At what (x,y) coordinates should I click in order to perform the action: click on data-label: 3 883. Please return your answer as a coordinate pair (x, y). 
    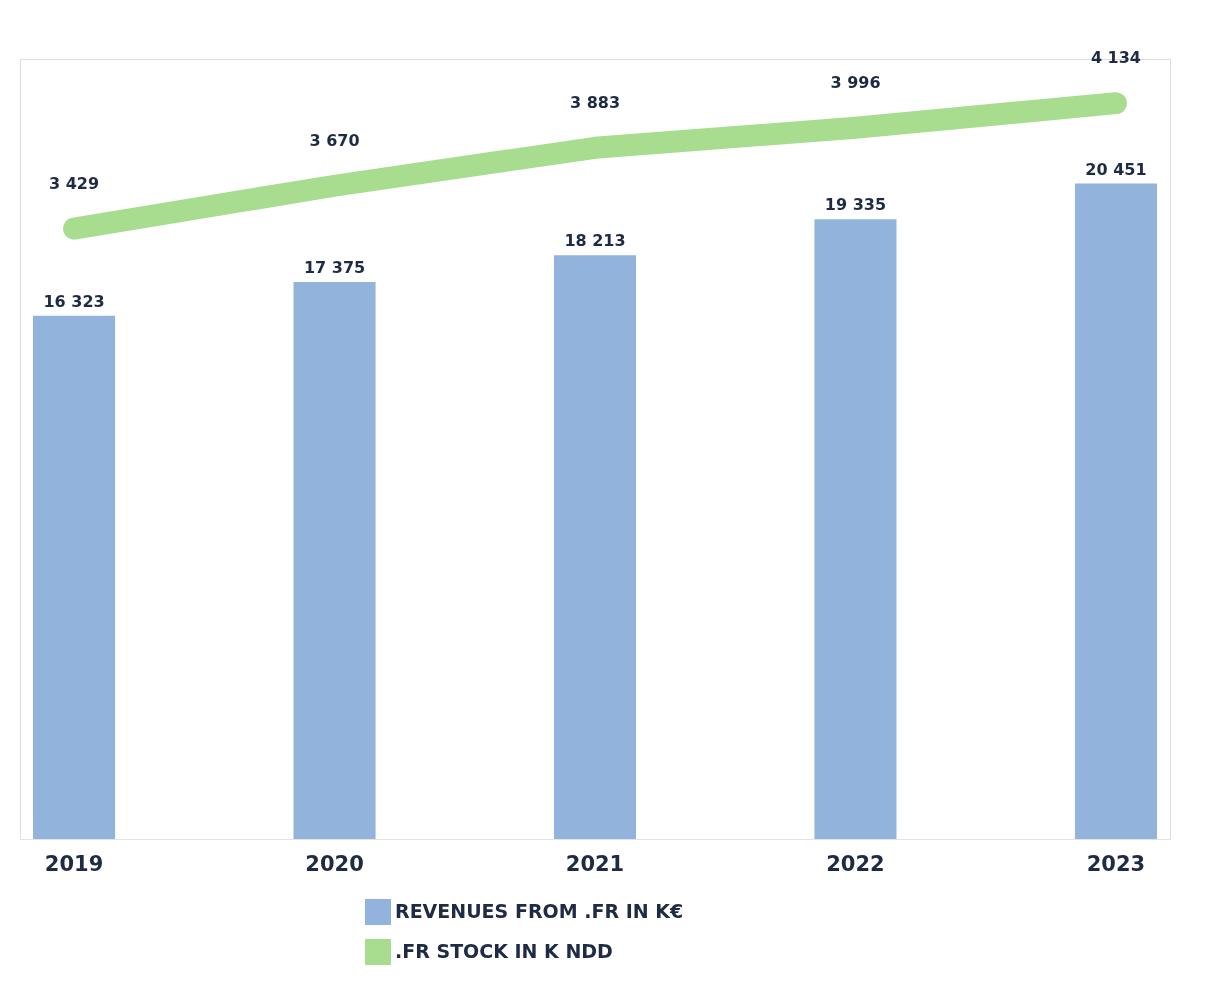
    Looking at the image, I should click on (595, 102).